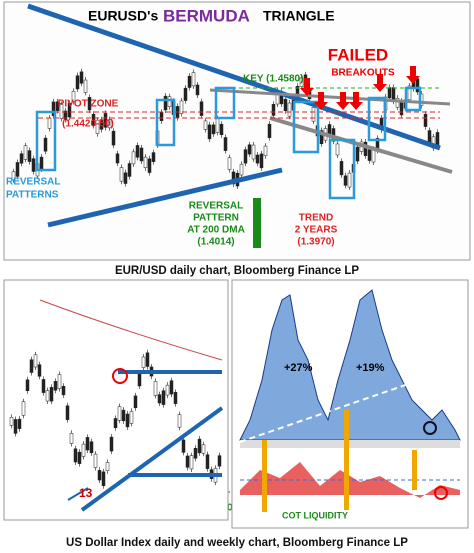 The image size is (474, 553). I want to click on band, so click(350, 444).